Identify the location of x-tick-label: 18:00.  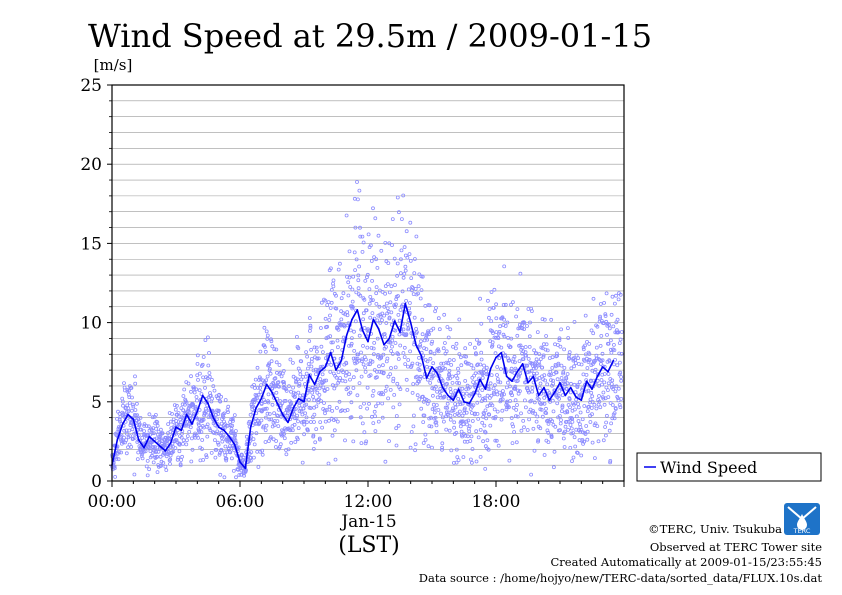
(496, 502).